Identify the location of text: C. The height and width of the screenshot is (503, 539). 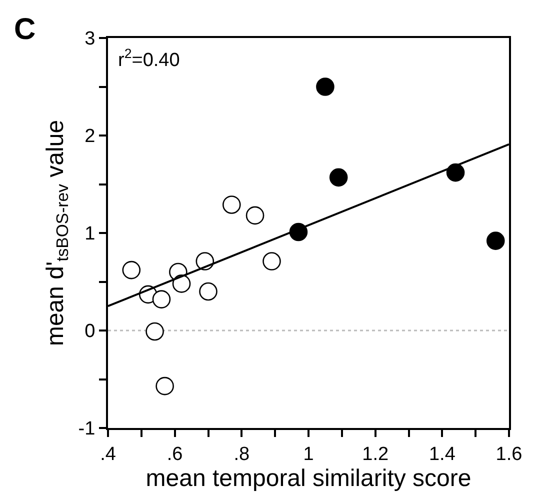
(25, 29).